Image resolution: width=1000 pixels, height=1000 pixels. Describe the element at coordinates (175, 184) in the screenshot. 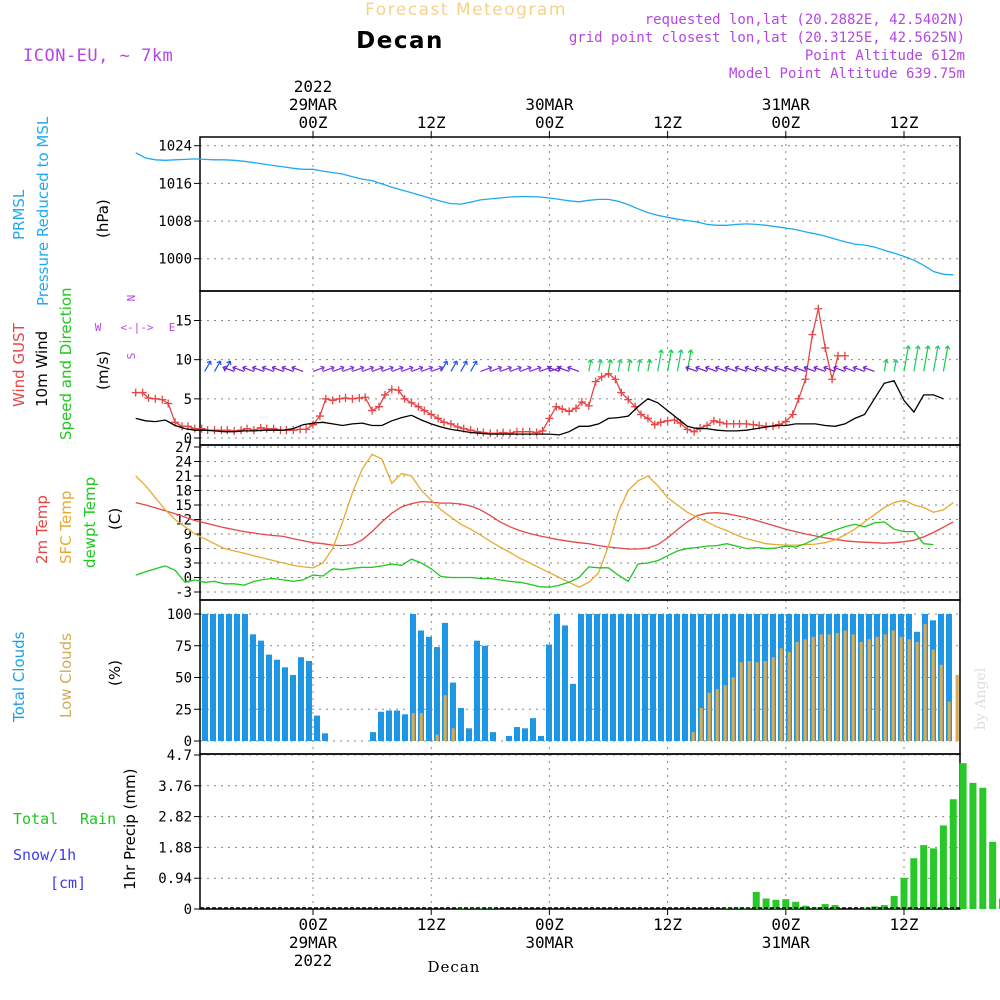

I see `ytick-label: 1016` at that location.